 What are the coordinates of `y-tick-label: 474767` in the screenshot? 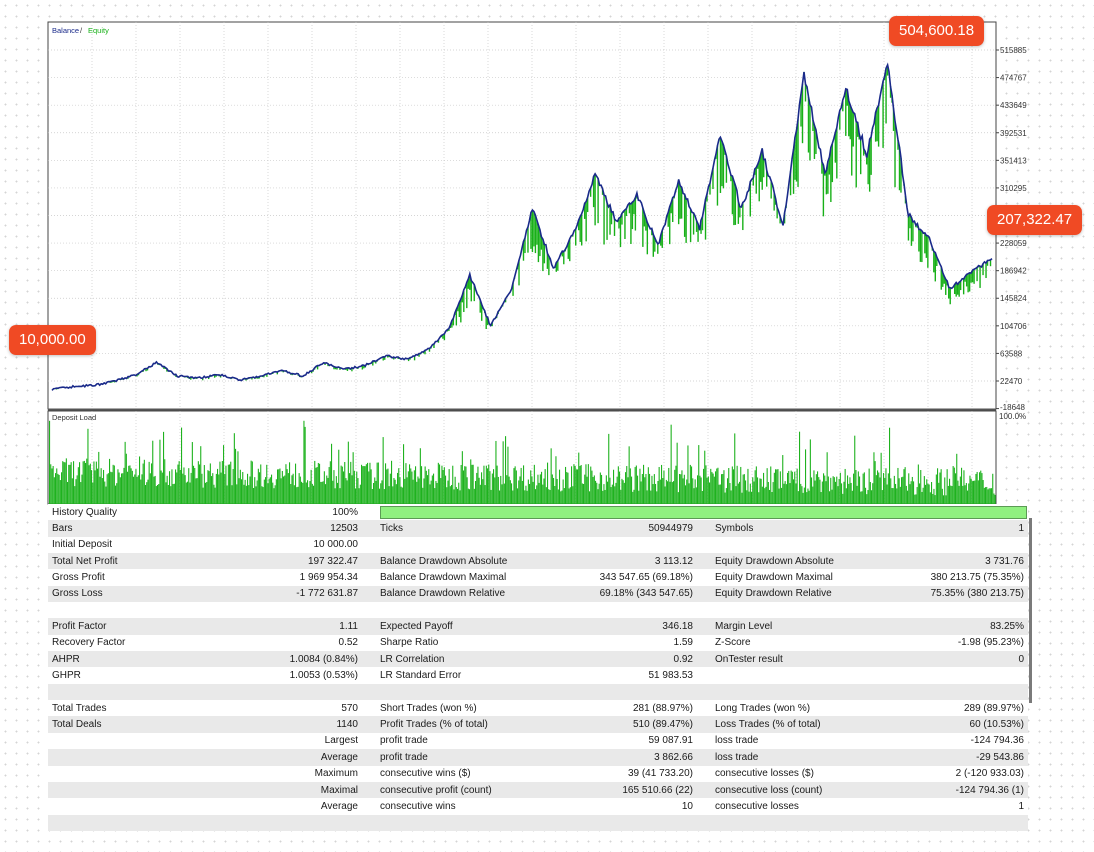 It's located at (1013, 78).